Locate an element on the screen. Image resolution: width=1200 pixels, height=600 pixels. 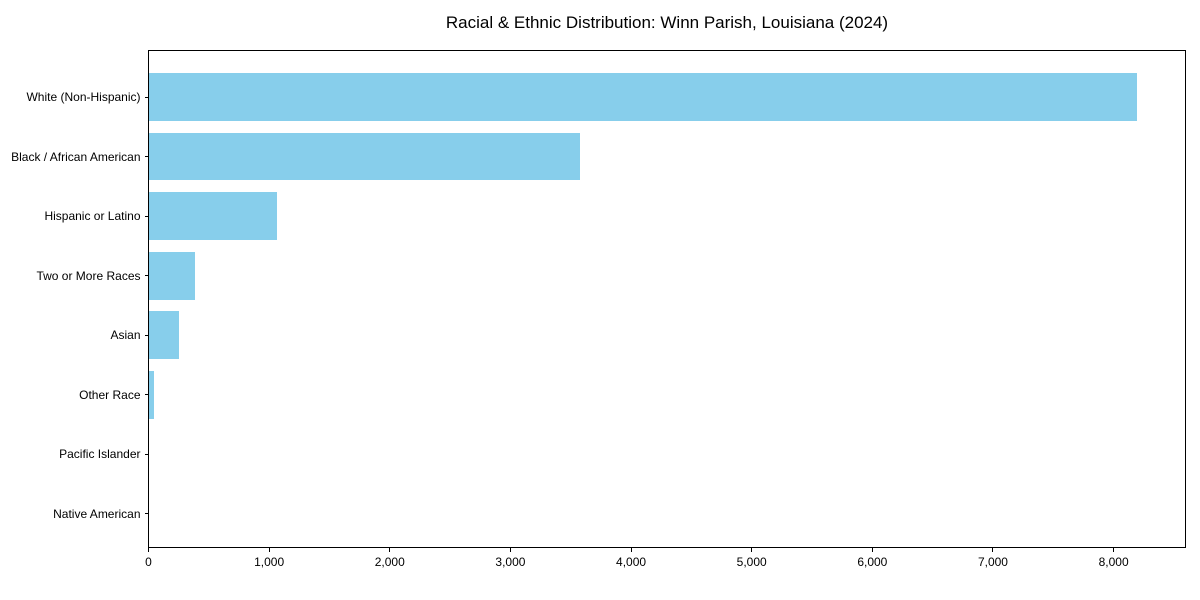
y-tick-label: Asian is located at coordinates (125, 335).